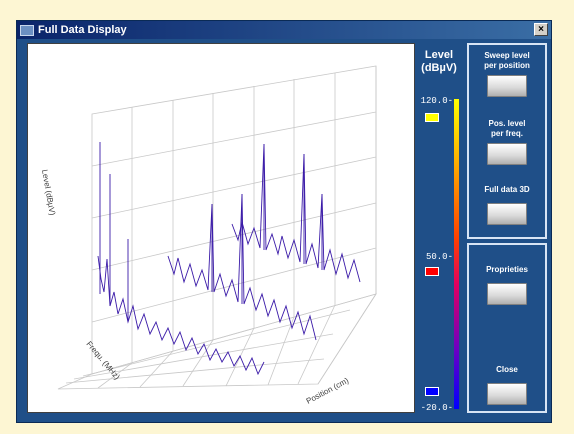 The height and width of the screenshot is (434, 574). I want to click on swatch-mid, so click(432, 271).